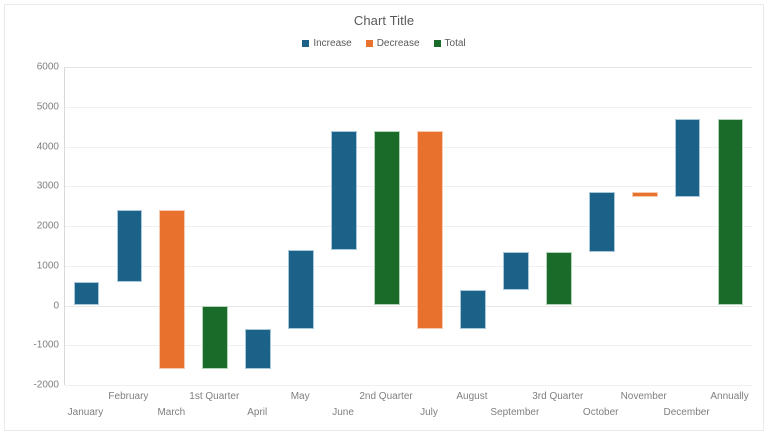  What do you see at coordinates (128, 396) in the screenshot?
I see `x-axis-tick-label: February` at bounding box center [128, 396].